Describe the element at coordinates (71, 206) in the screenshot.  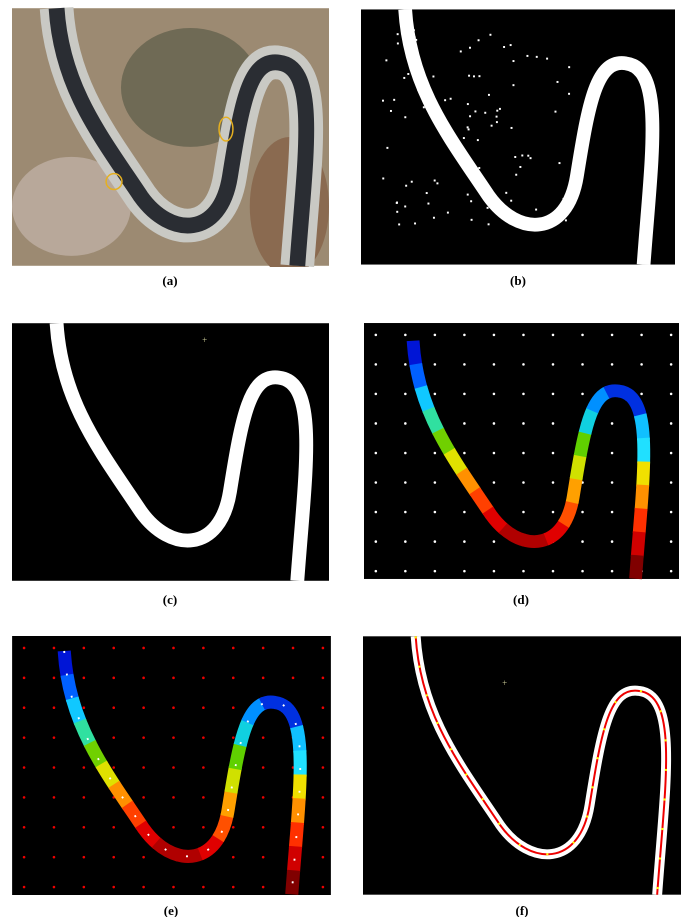
I see `terrain` at that location.